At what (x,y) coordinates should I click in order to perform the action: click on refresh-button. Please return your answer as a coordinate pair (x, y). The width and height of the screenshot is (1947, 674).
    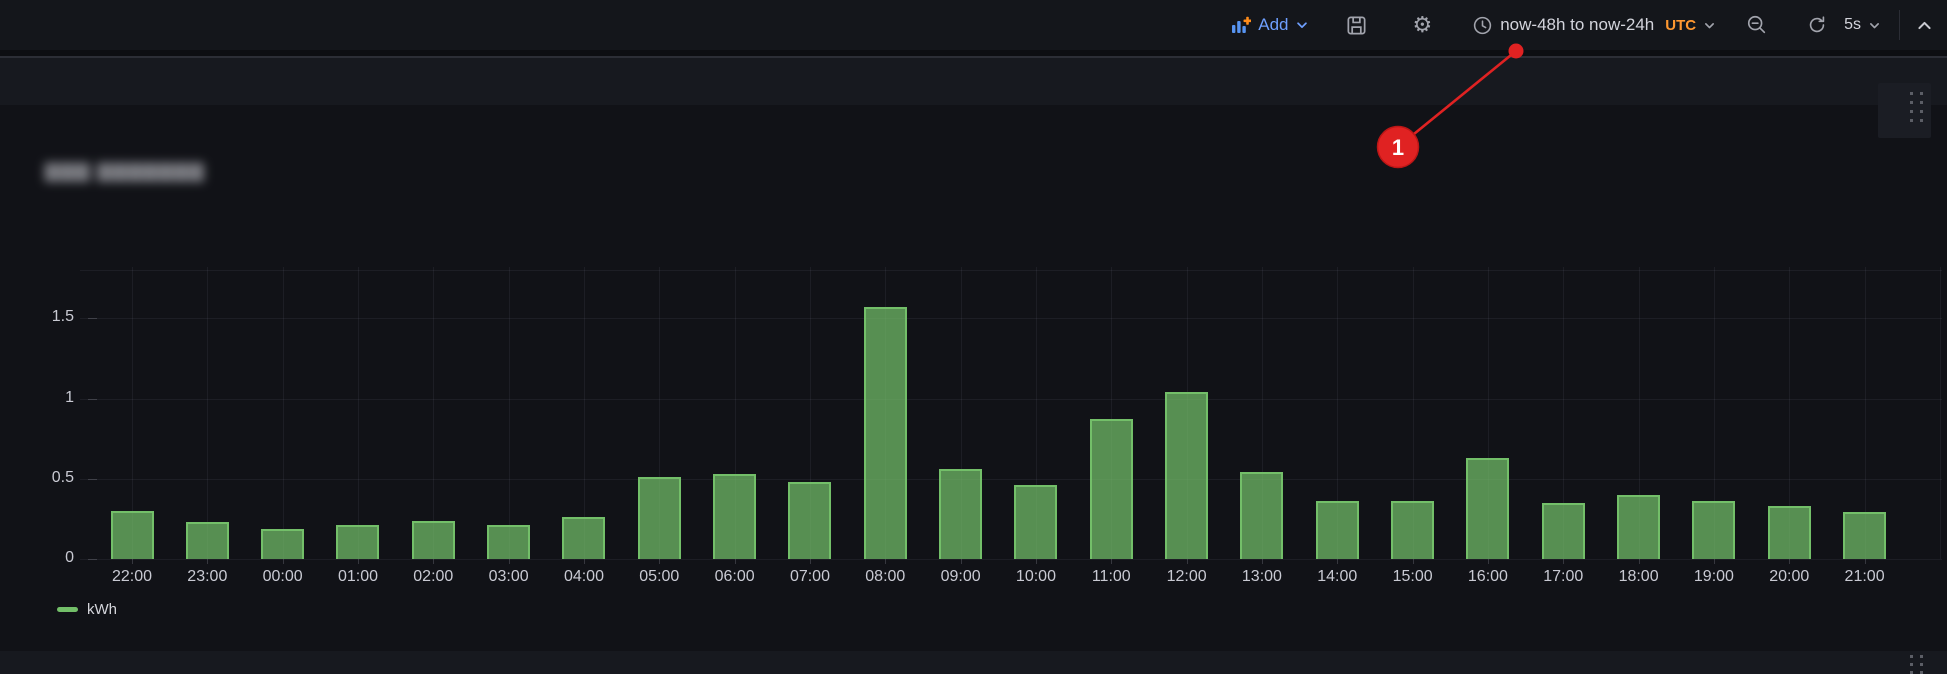
    Looking at the image, I should click on (1817, 25).